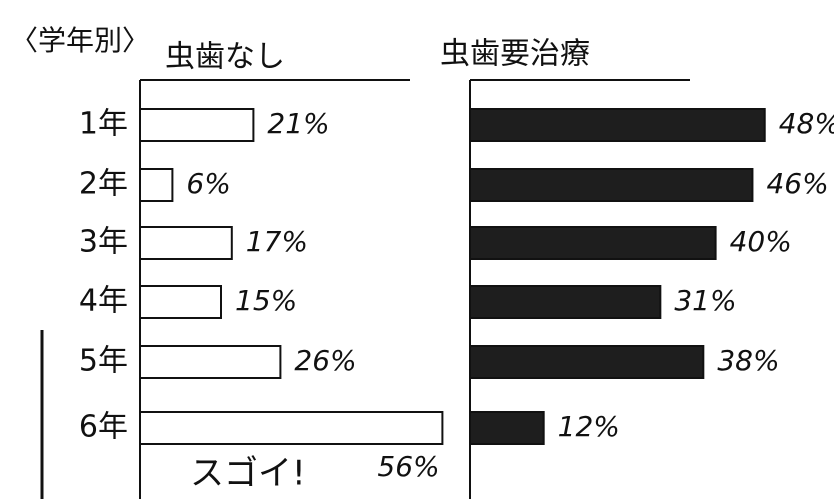 The height and width of the screenshot is (499, 834). I want to click on category-label: 5年, so click(103, 361).